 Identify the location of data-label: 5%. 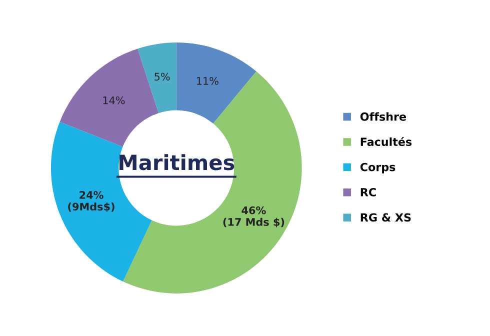
(162, 76).